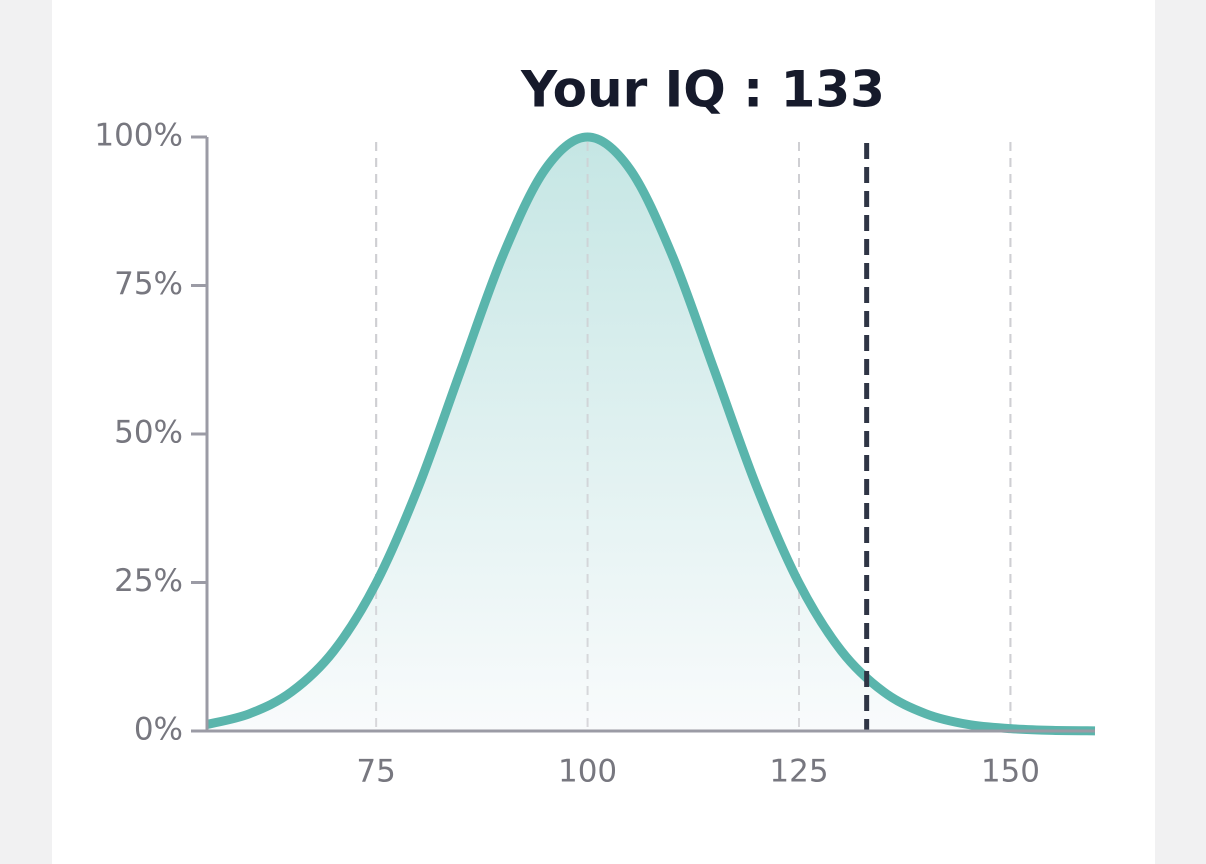 This screenshot has width=1206, height=864. What do you see at coordinates (375, 772) in the screenshot?
I see `x-tick-label: 75` at bounding box center [375, 772].